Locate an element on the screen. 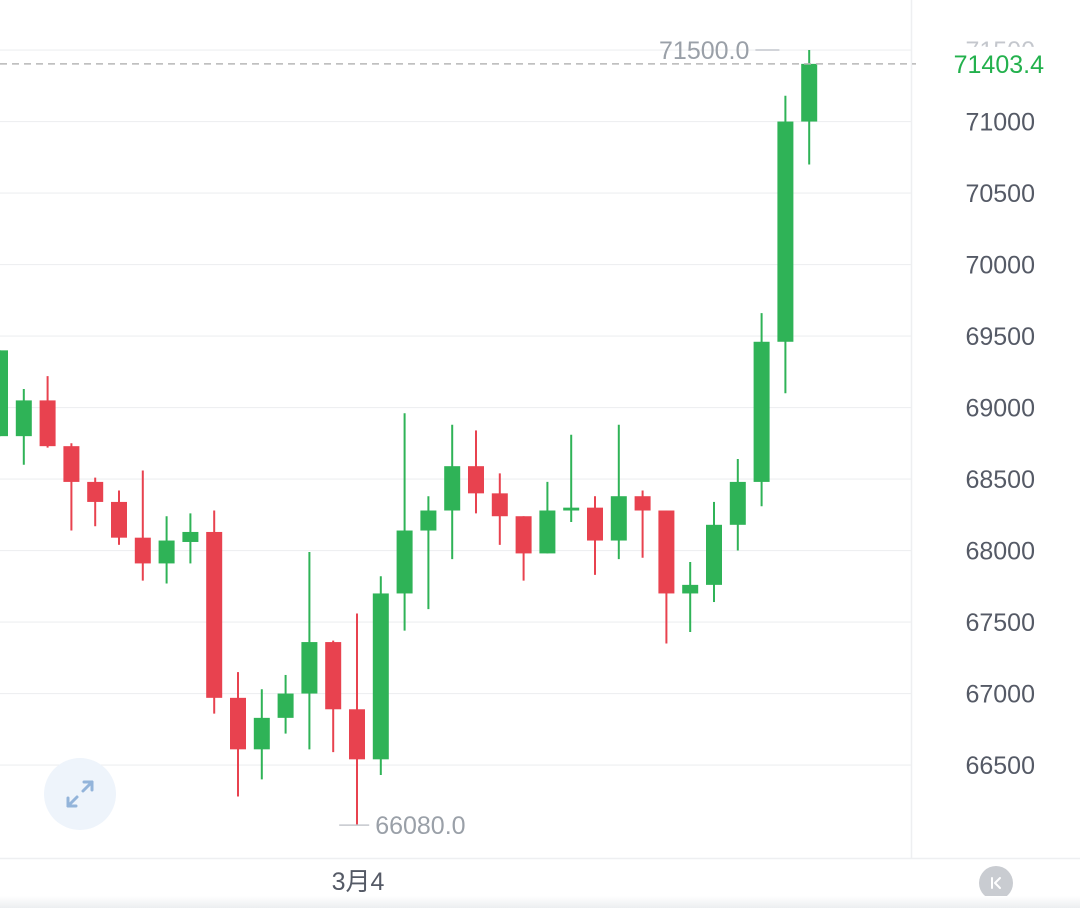 The width and height of the screenshot is (1080, 908). y-tick-label: 69000 is located at coordinates (1000, 409).